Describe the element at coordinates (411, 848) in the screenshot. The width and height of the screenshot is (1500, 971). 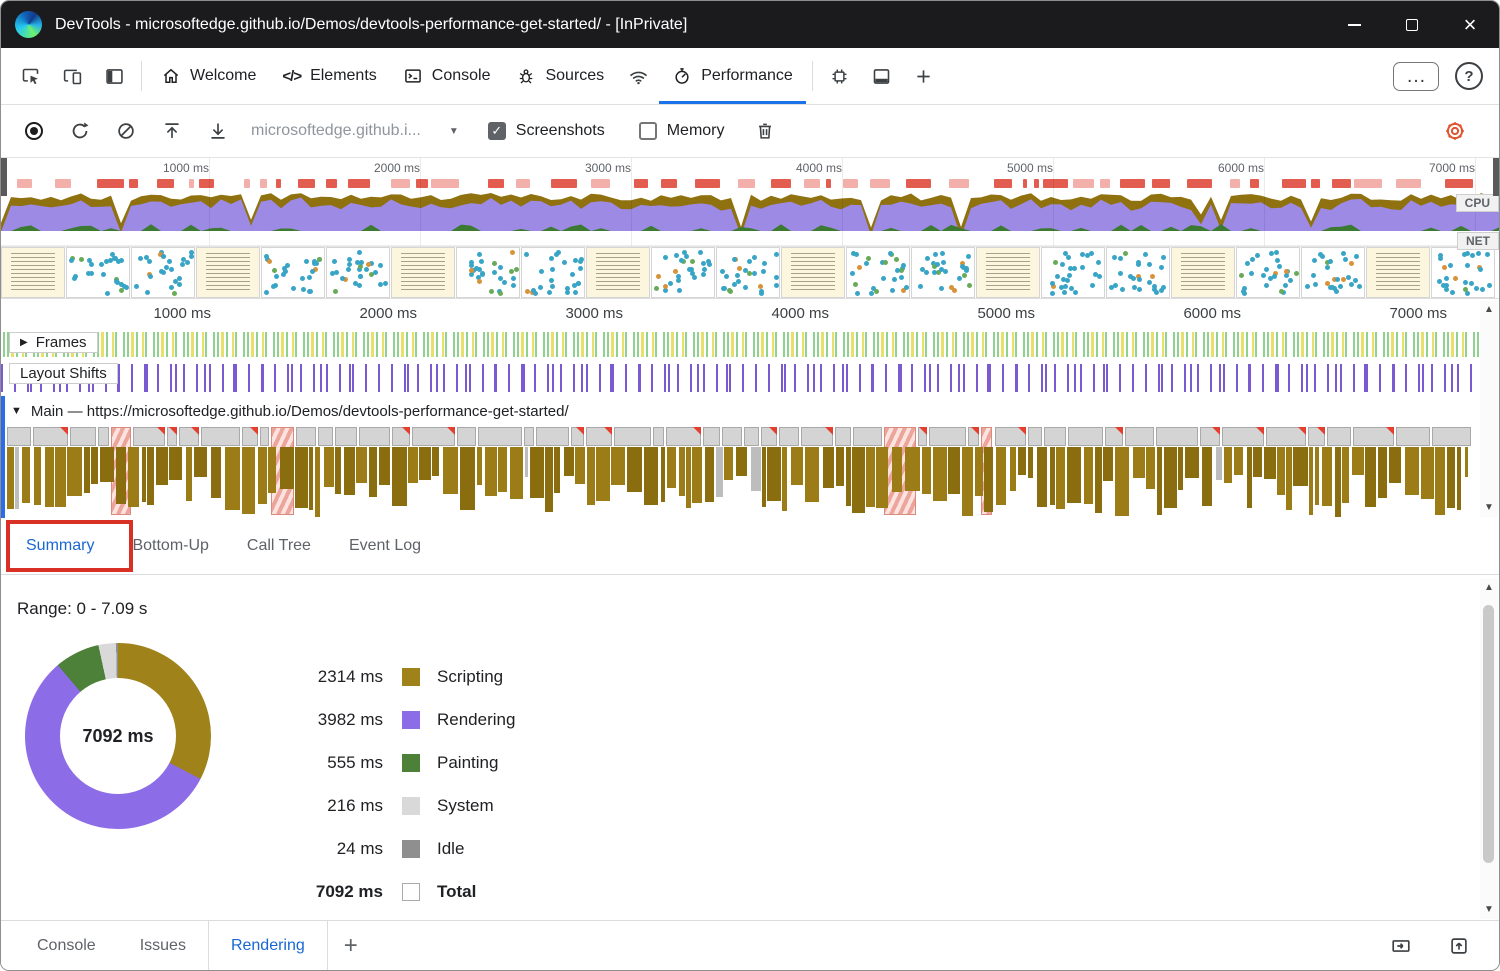
I see `legend-swatch` at that location.